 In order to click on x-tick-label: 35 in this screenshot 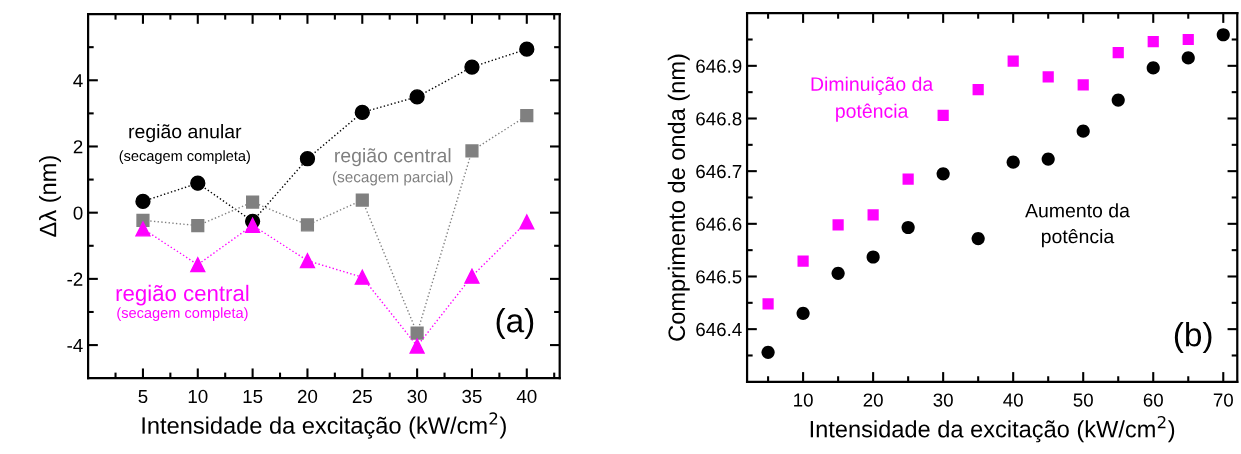, I will do `click(472, 396)`.